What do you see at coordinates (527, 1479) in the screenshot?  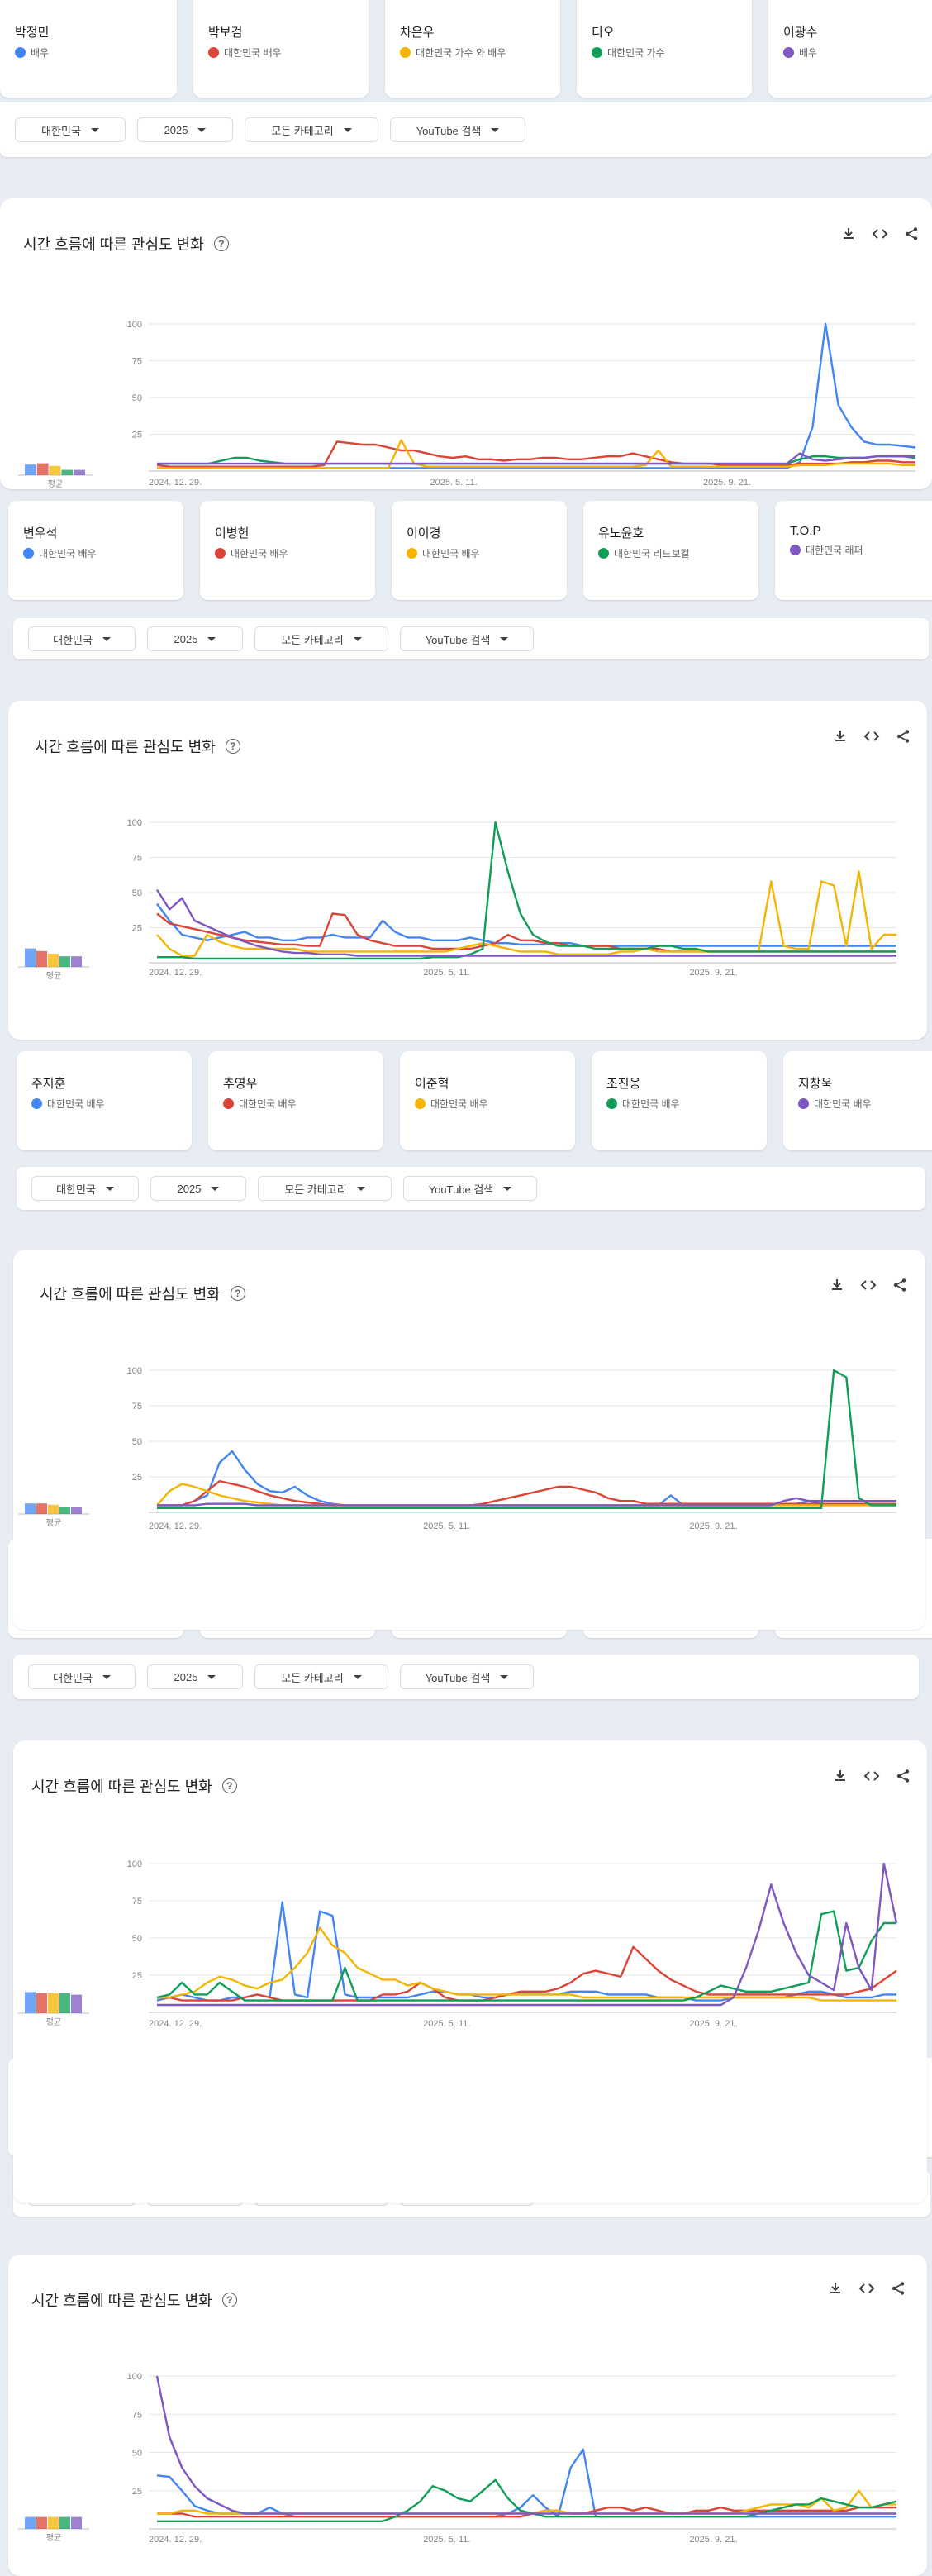 I see `series-line-주지훈` at bounding box center [527, 1479].